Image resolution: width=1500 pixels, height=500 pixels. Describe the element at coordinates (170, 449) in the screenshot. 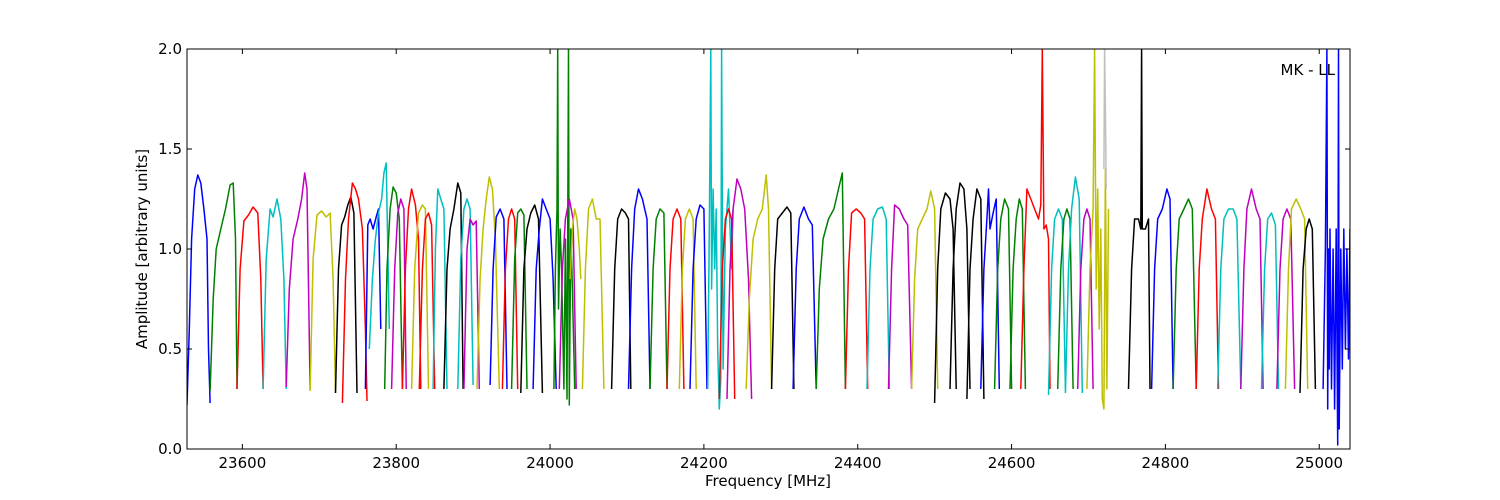

I see `y-tick-label: 0.0` at that location.